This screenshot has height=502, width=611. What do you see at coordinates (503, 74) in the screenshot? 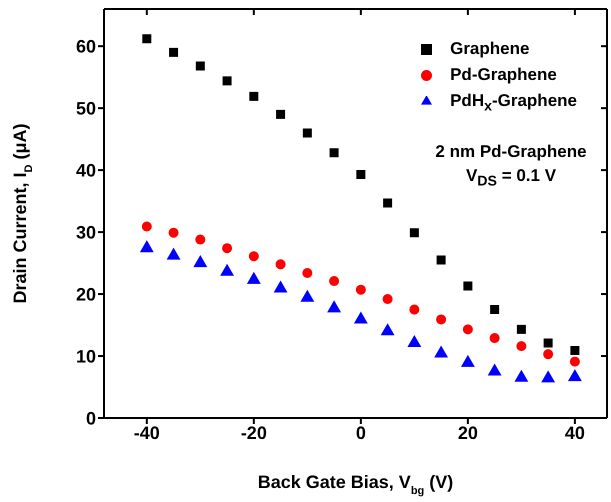
I see `legend-label: Pd-Graphene` at bounding box center [503, 74].